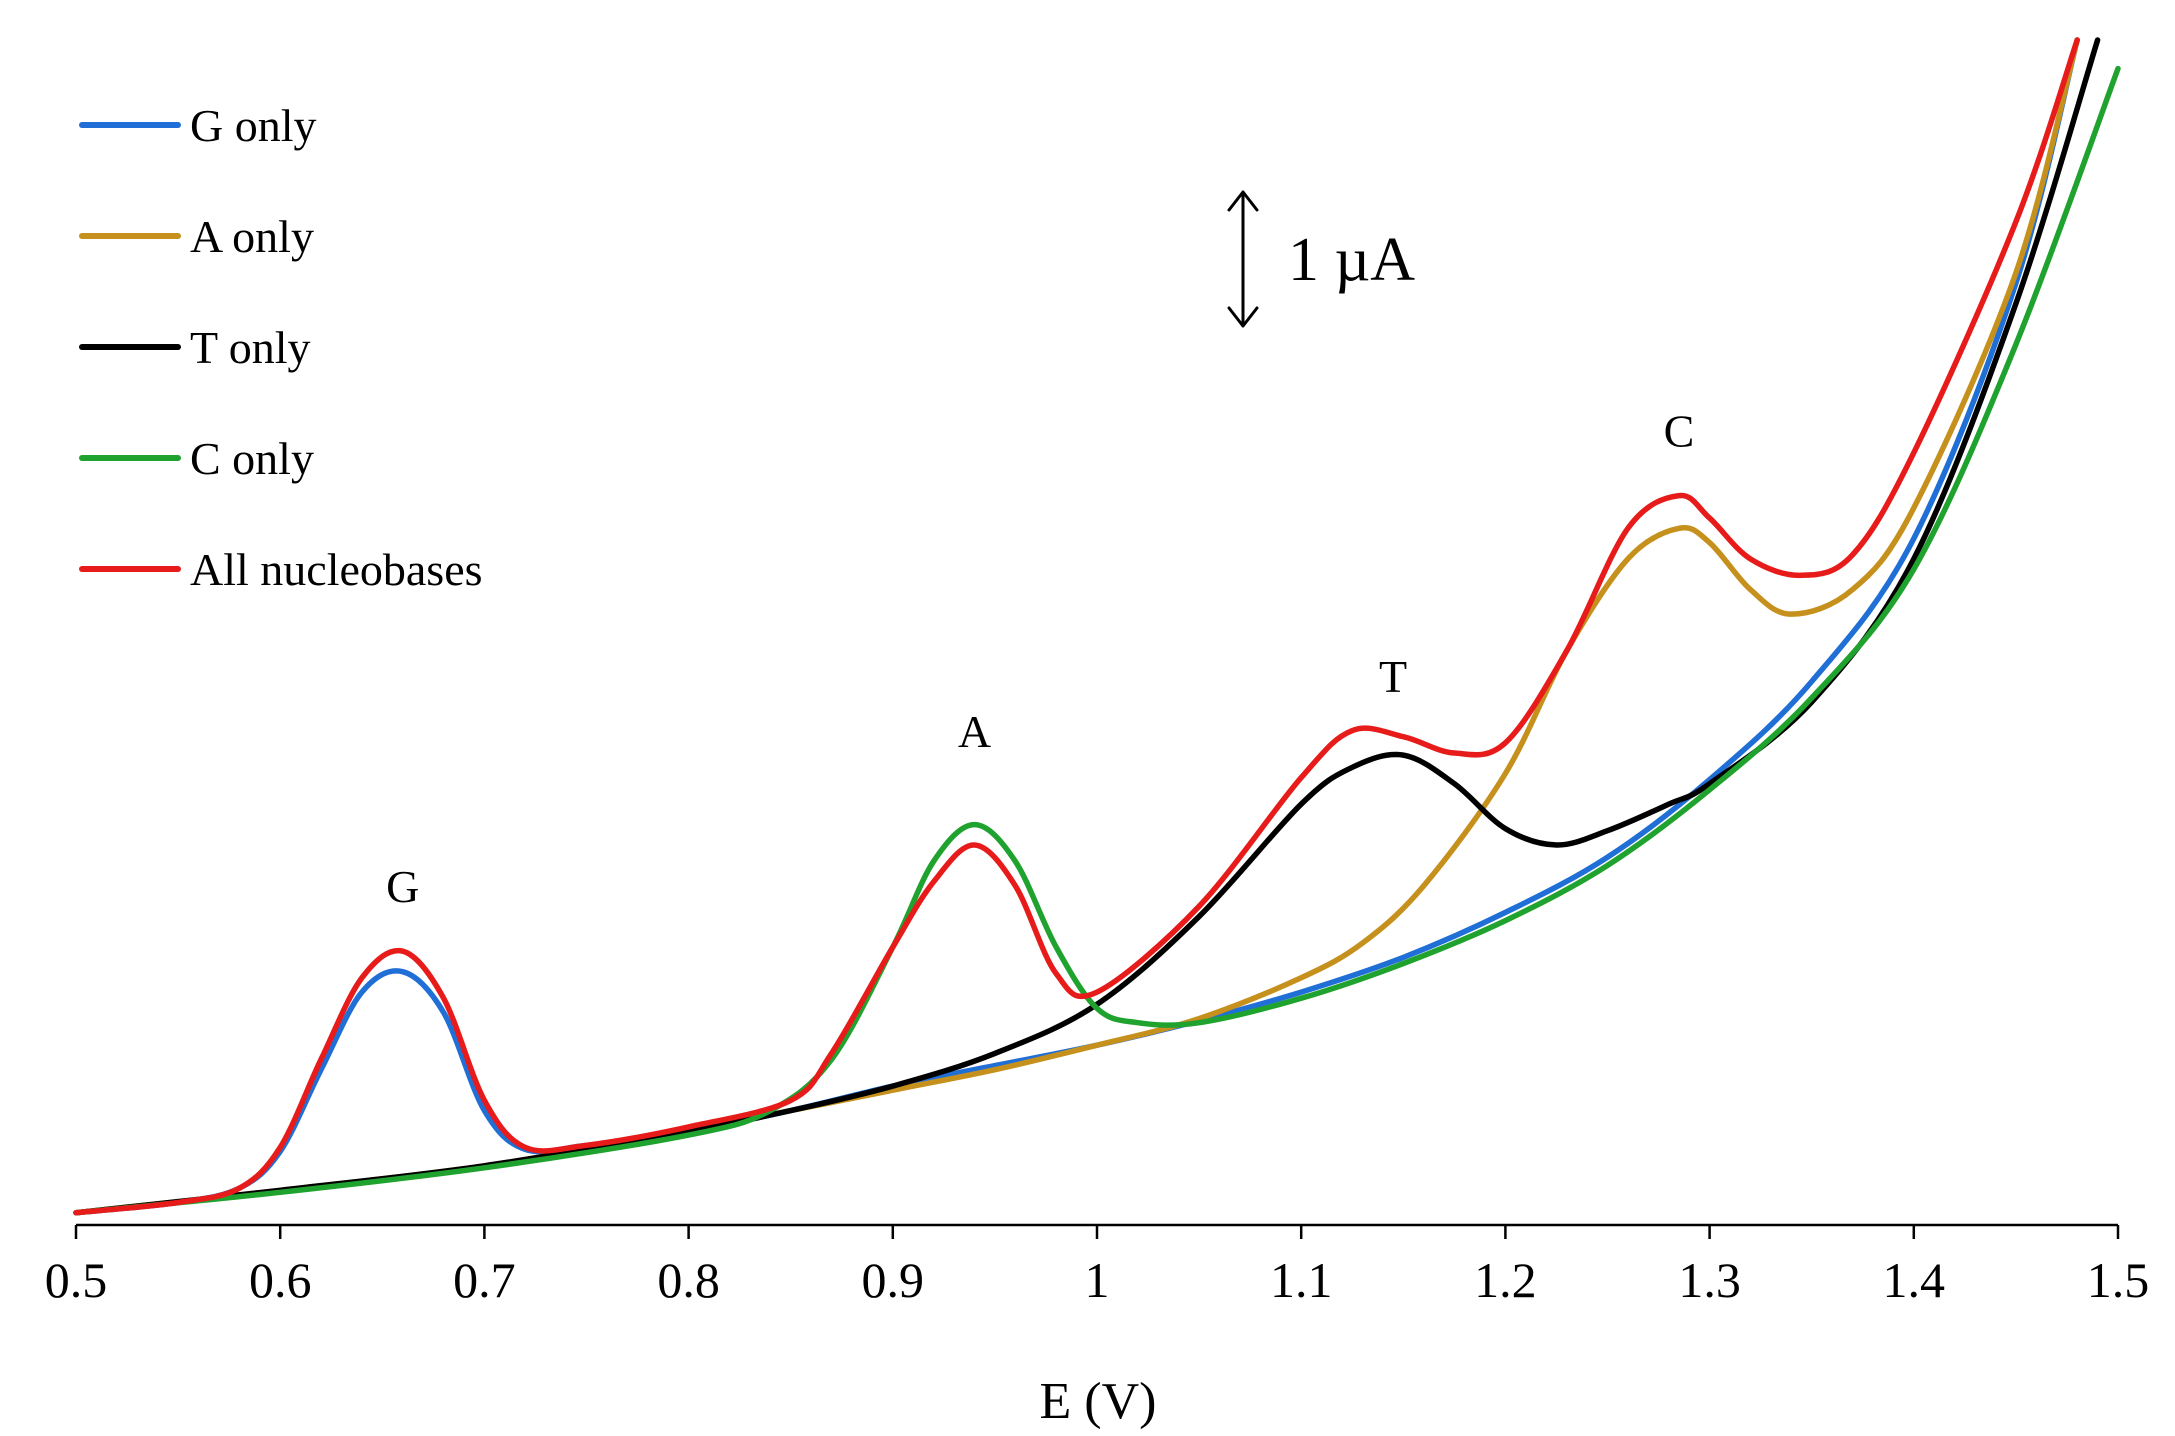 The width and height of the screenshot is (2175, 1436). Describe the element at coordinates (1709, 1280) in the screenshot. I see `x-tick-label: 1.3` at that location.